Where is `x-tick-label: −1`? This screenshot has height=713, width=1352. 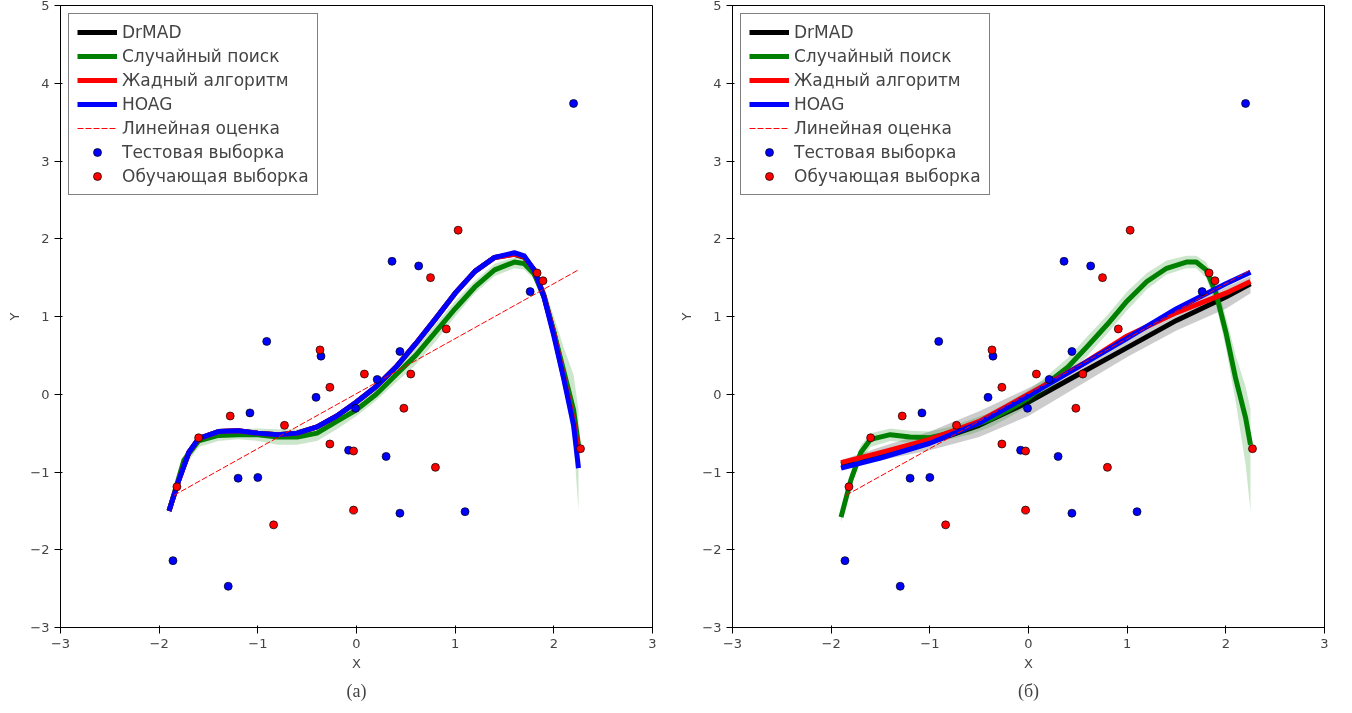
x-tick-label: −1 is located at coordinates (258, 643).